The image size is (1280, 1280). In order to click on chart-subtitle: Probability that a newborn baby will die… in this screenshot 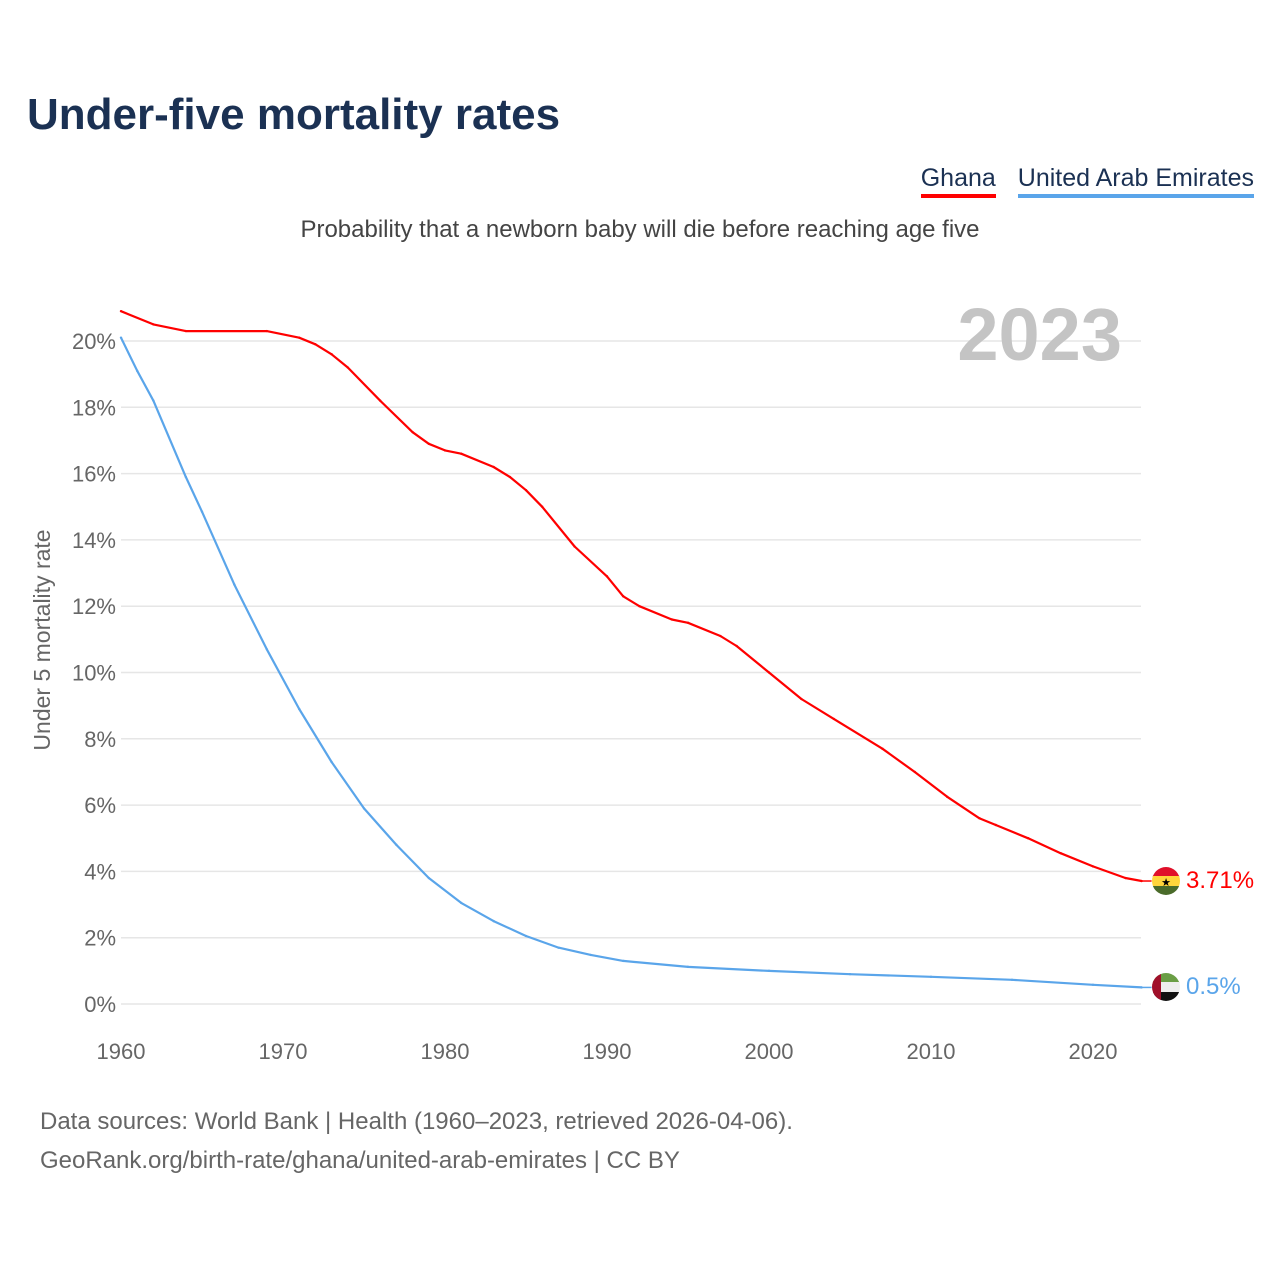, I will do `click(640, 229)`.